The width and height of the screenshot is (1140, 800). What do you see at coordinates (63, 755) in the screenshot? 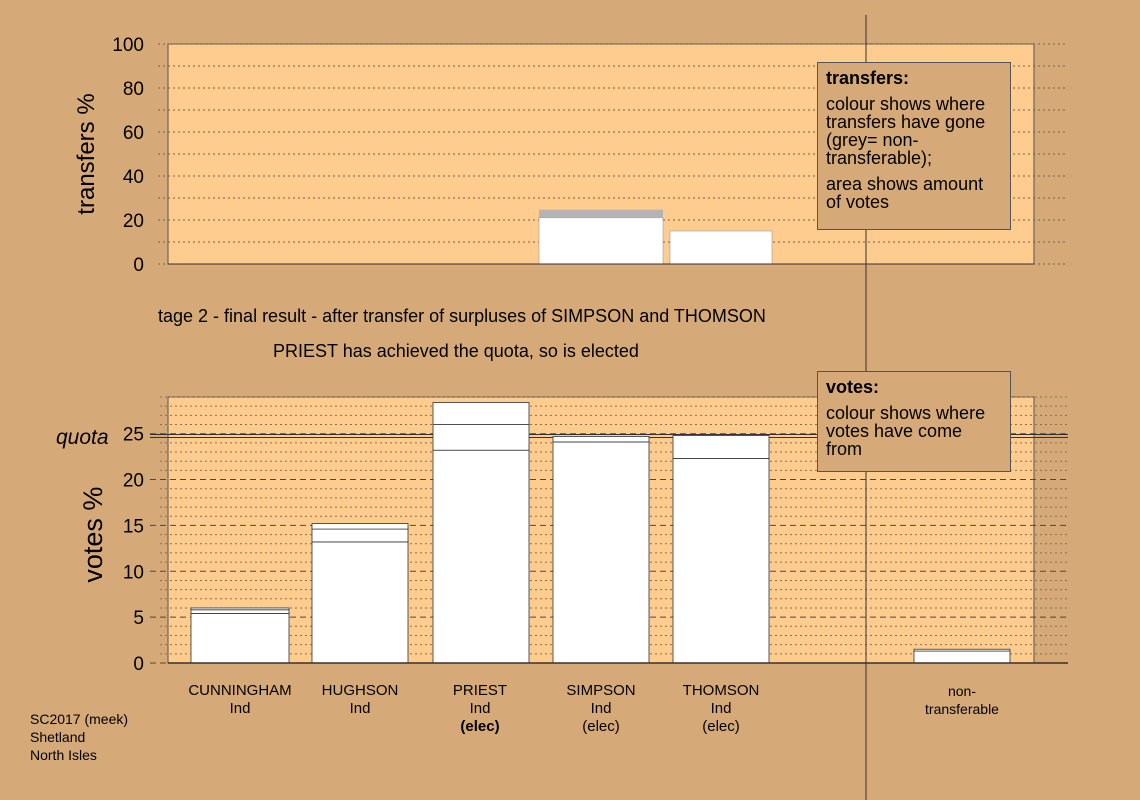
I see `footer-line: North Isles` at bounding box center [63, 755].